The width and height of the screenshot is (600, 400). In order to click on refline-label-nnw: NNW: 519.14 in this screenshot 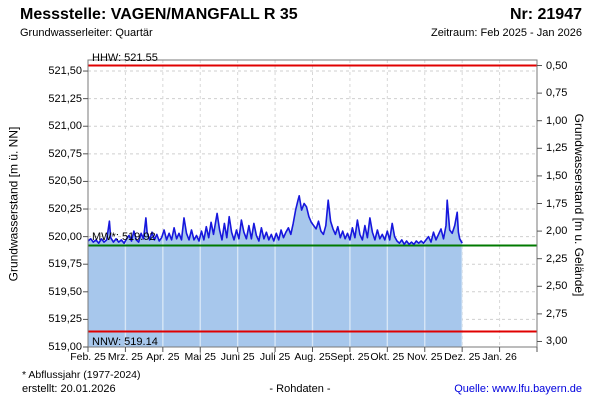, I will do `click(125, 341)`.